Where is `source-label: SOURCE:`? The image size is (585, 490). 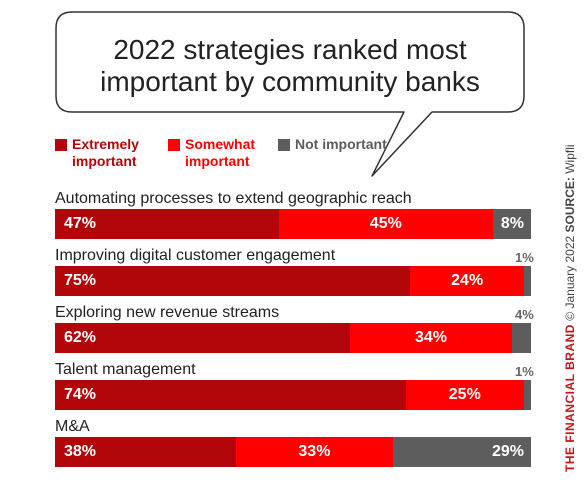 source-label: SOURCE: is located at coordinates (570, 205).